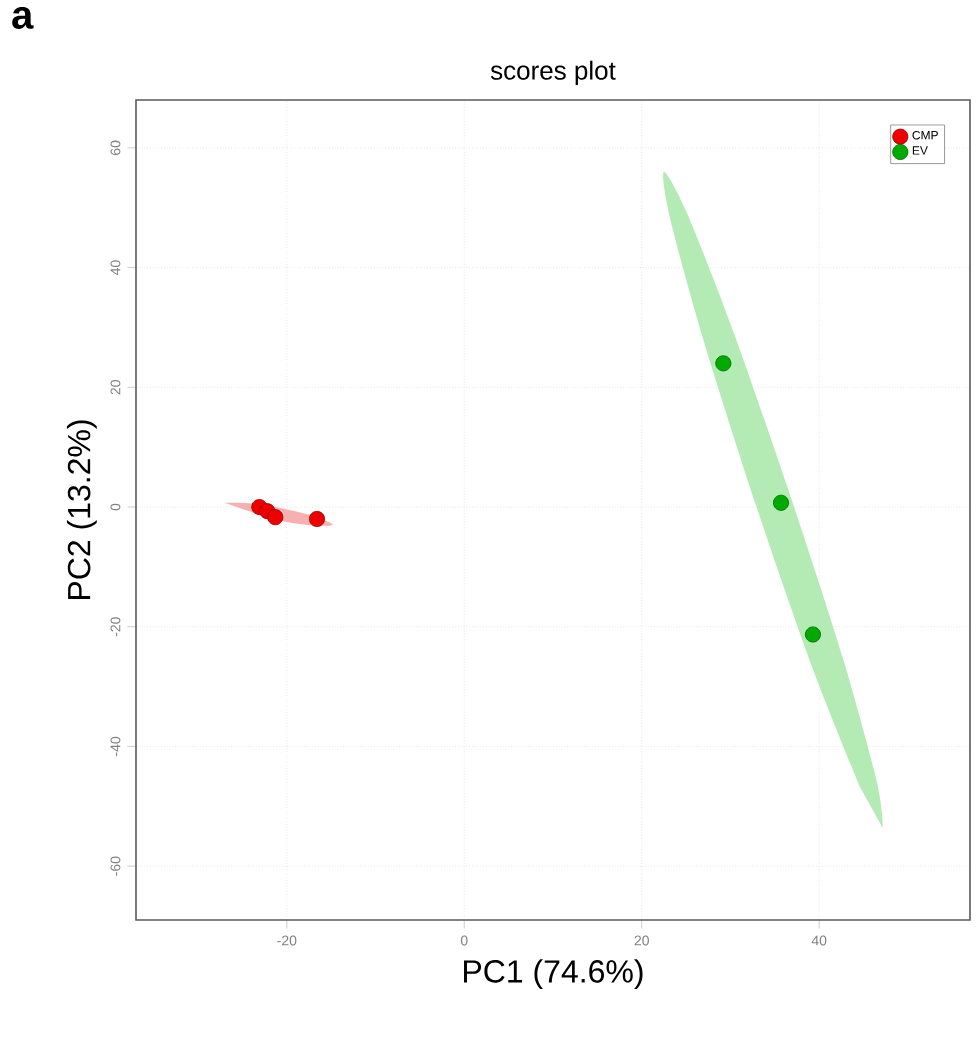 Image resolution: width=980 pixels, height=1058 pixels. What do you see at coordinates (553, 72) in the screenshot?
I see `chart-title: scores plot` at bounding box center [553, 72].